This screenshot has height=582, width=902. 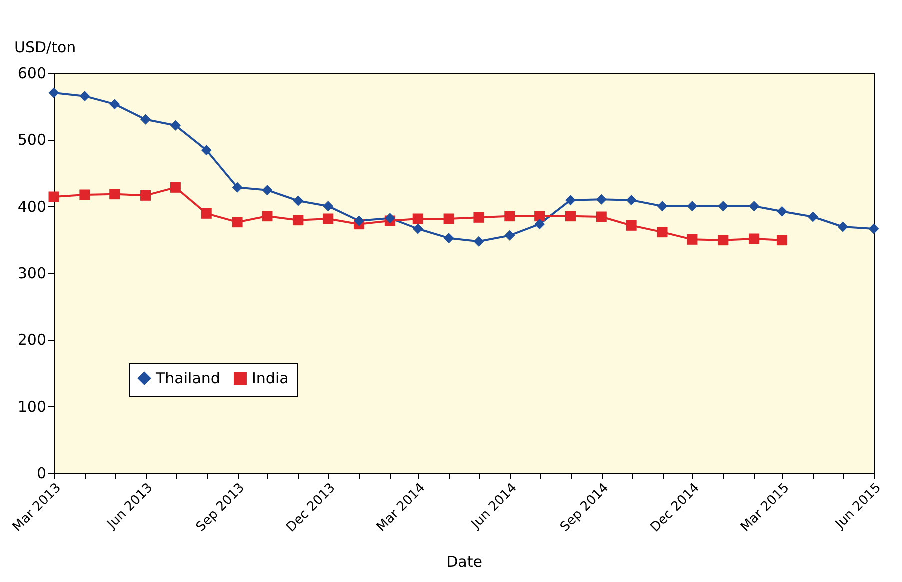 What do you see at coordinates (187, 379) in the screenshot?
I see `legend-label: Thailand` at bounding box center [187, 379].